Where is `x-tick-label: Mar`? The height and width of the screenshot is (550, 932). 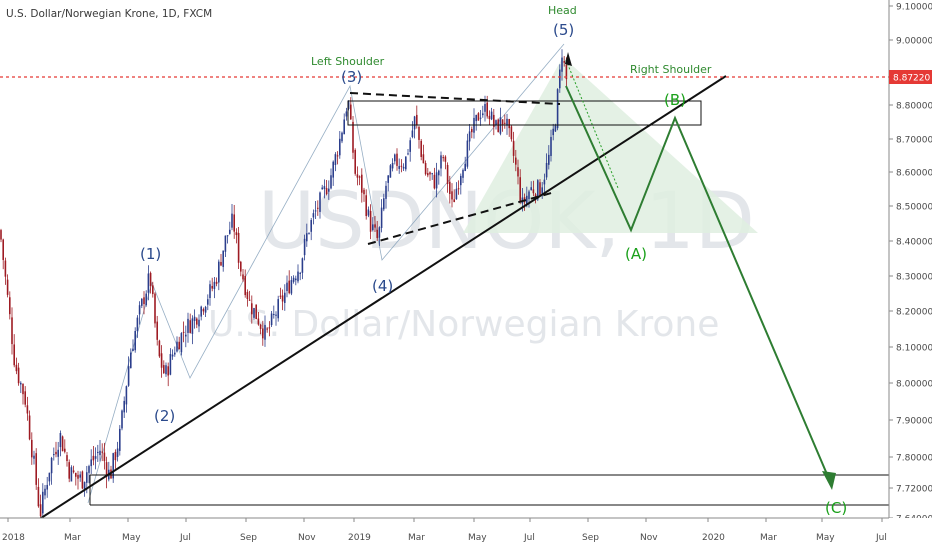
x-tick-label: Mar is located at coordinates (72, 538).